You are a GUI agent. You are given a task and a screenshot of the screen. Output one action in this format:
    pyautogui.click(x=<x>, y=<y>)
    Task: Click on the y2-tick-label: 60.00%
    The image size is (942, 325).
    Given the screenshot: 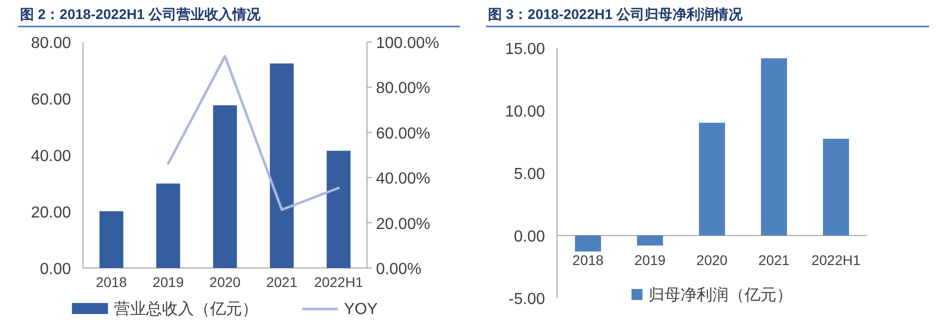 What is the action you would take?
    pyautogui.click(x=403, y=133)
    